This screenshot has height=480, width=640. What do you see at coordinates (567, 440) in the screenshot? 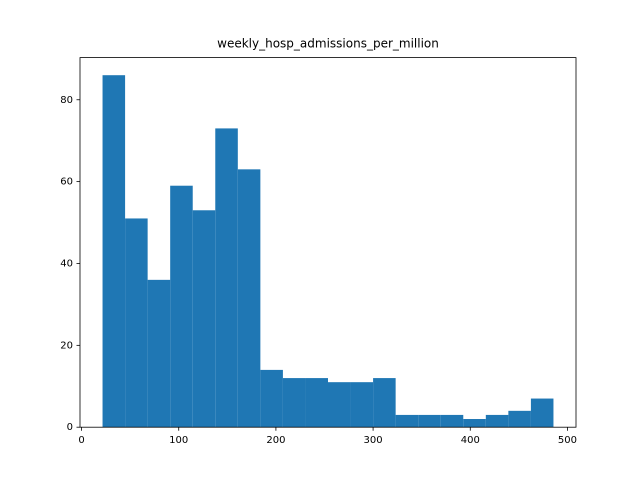
I see `x-tick-label: 500` at bounding box center [567, 440].